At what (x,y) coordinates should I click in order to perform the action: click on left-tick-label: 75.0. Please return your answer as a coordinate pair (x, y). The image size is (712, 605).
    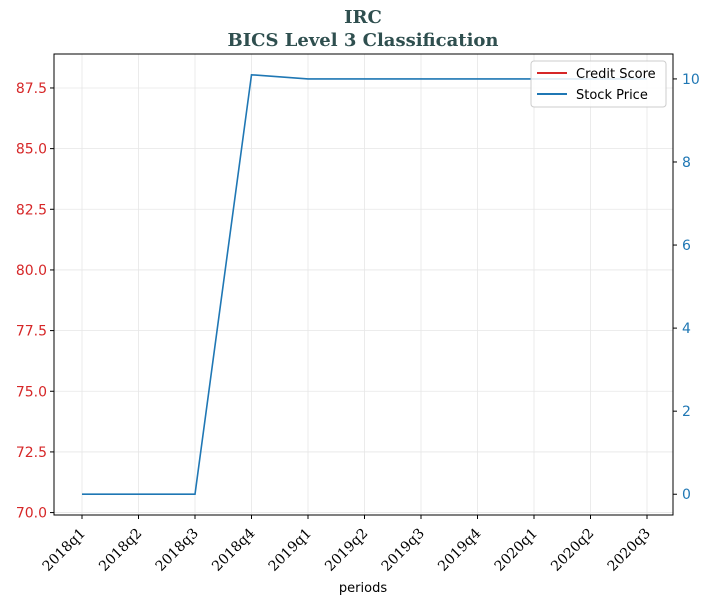
    Looking at the image, I should click on (31, 392).